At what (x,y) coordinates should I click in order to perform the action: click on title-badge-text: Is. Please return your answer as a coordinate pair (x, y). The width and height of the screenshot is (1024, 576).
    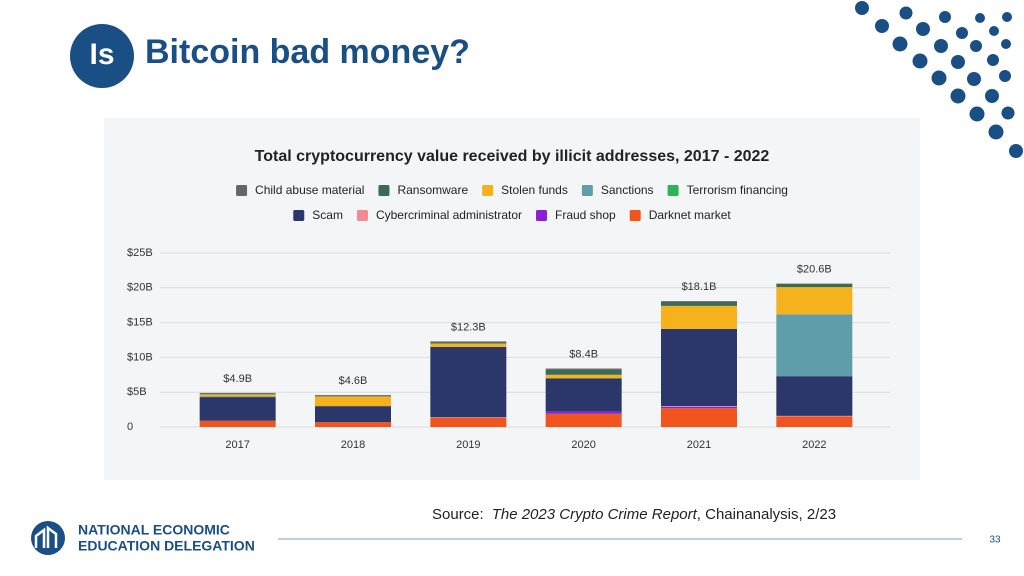
    Looking at the image, I should click on (101, 54).